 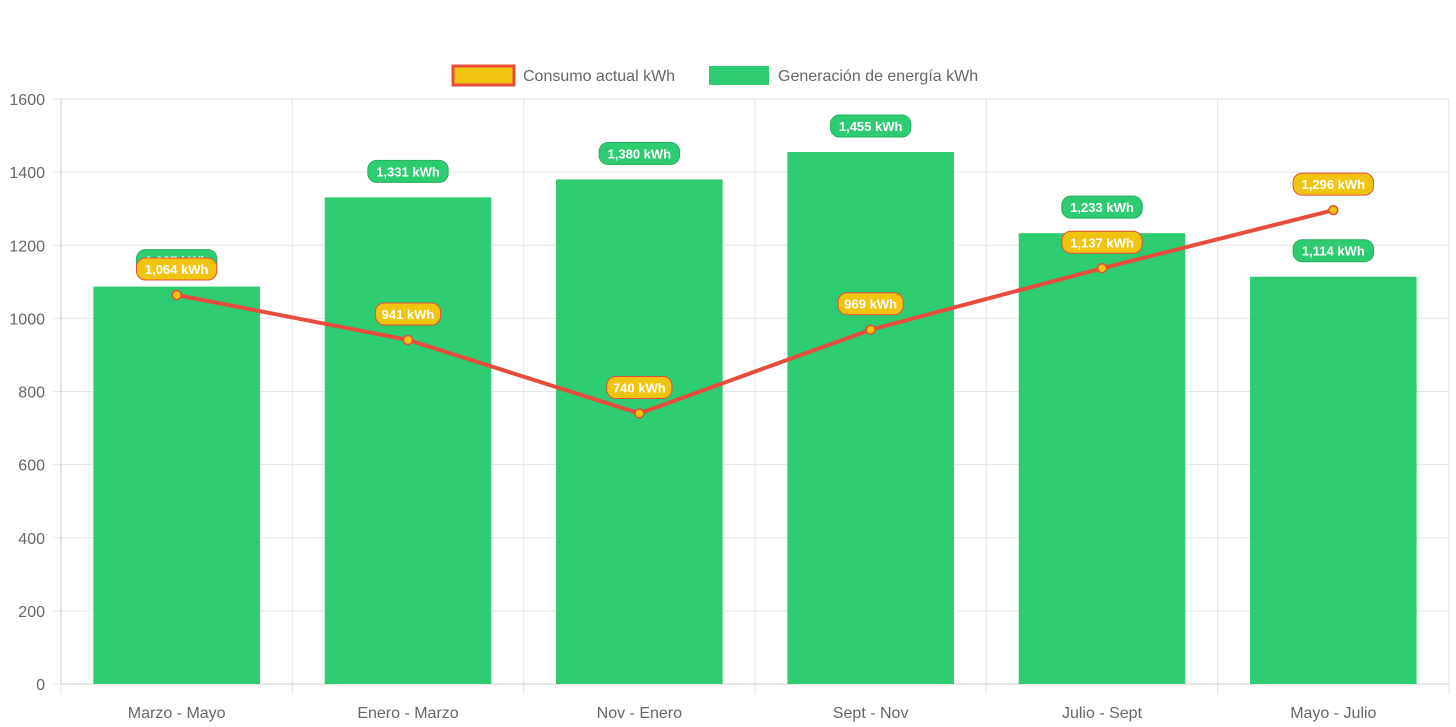 What do you see at coordinates (31, 393) in the screenshot?
I see `y-tick-label: 800` at bounding box center [31, 393].